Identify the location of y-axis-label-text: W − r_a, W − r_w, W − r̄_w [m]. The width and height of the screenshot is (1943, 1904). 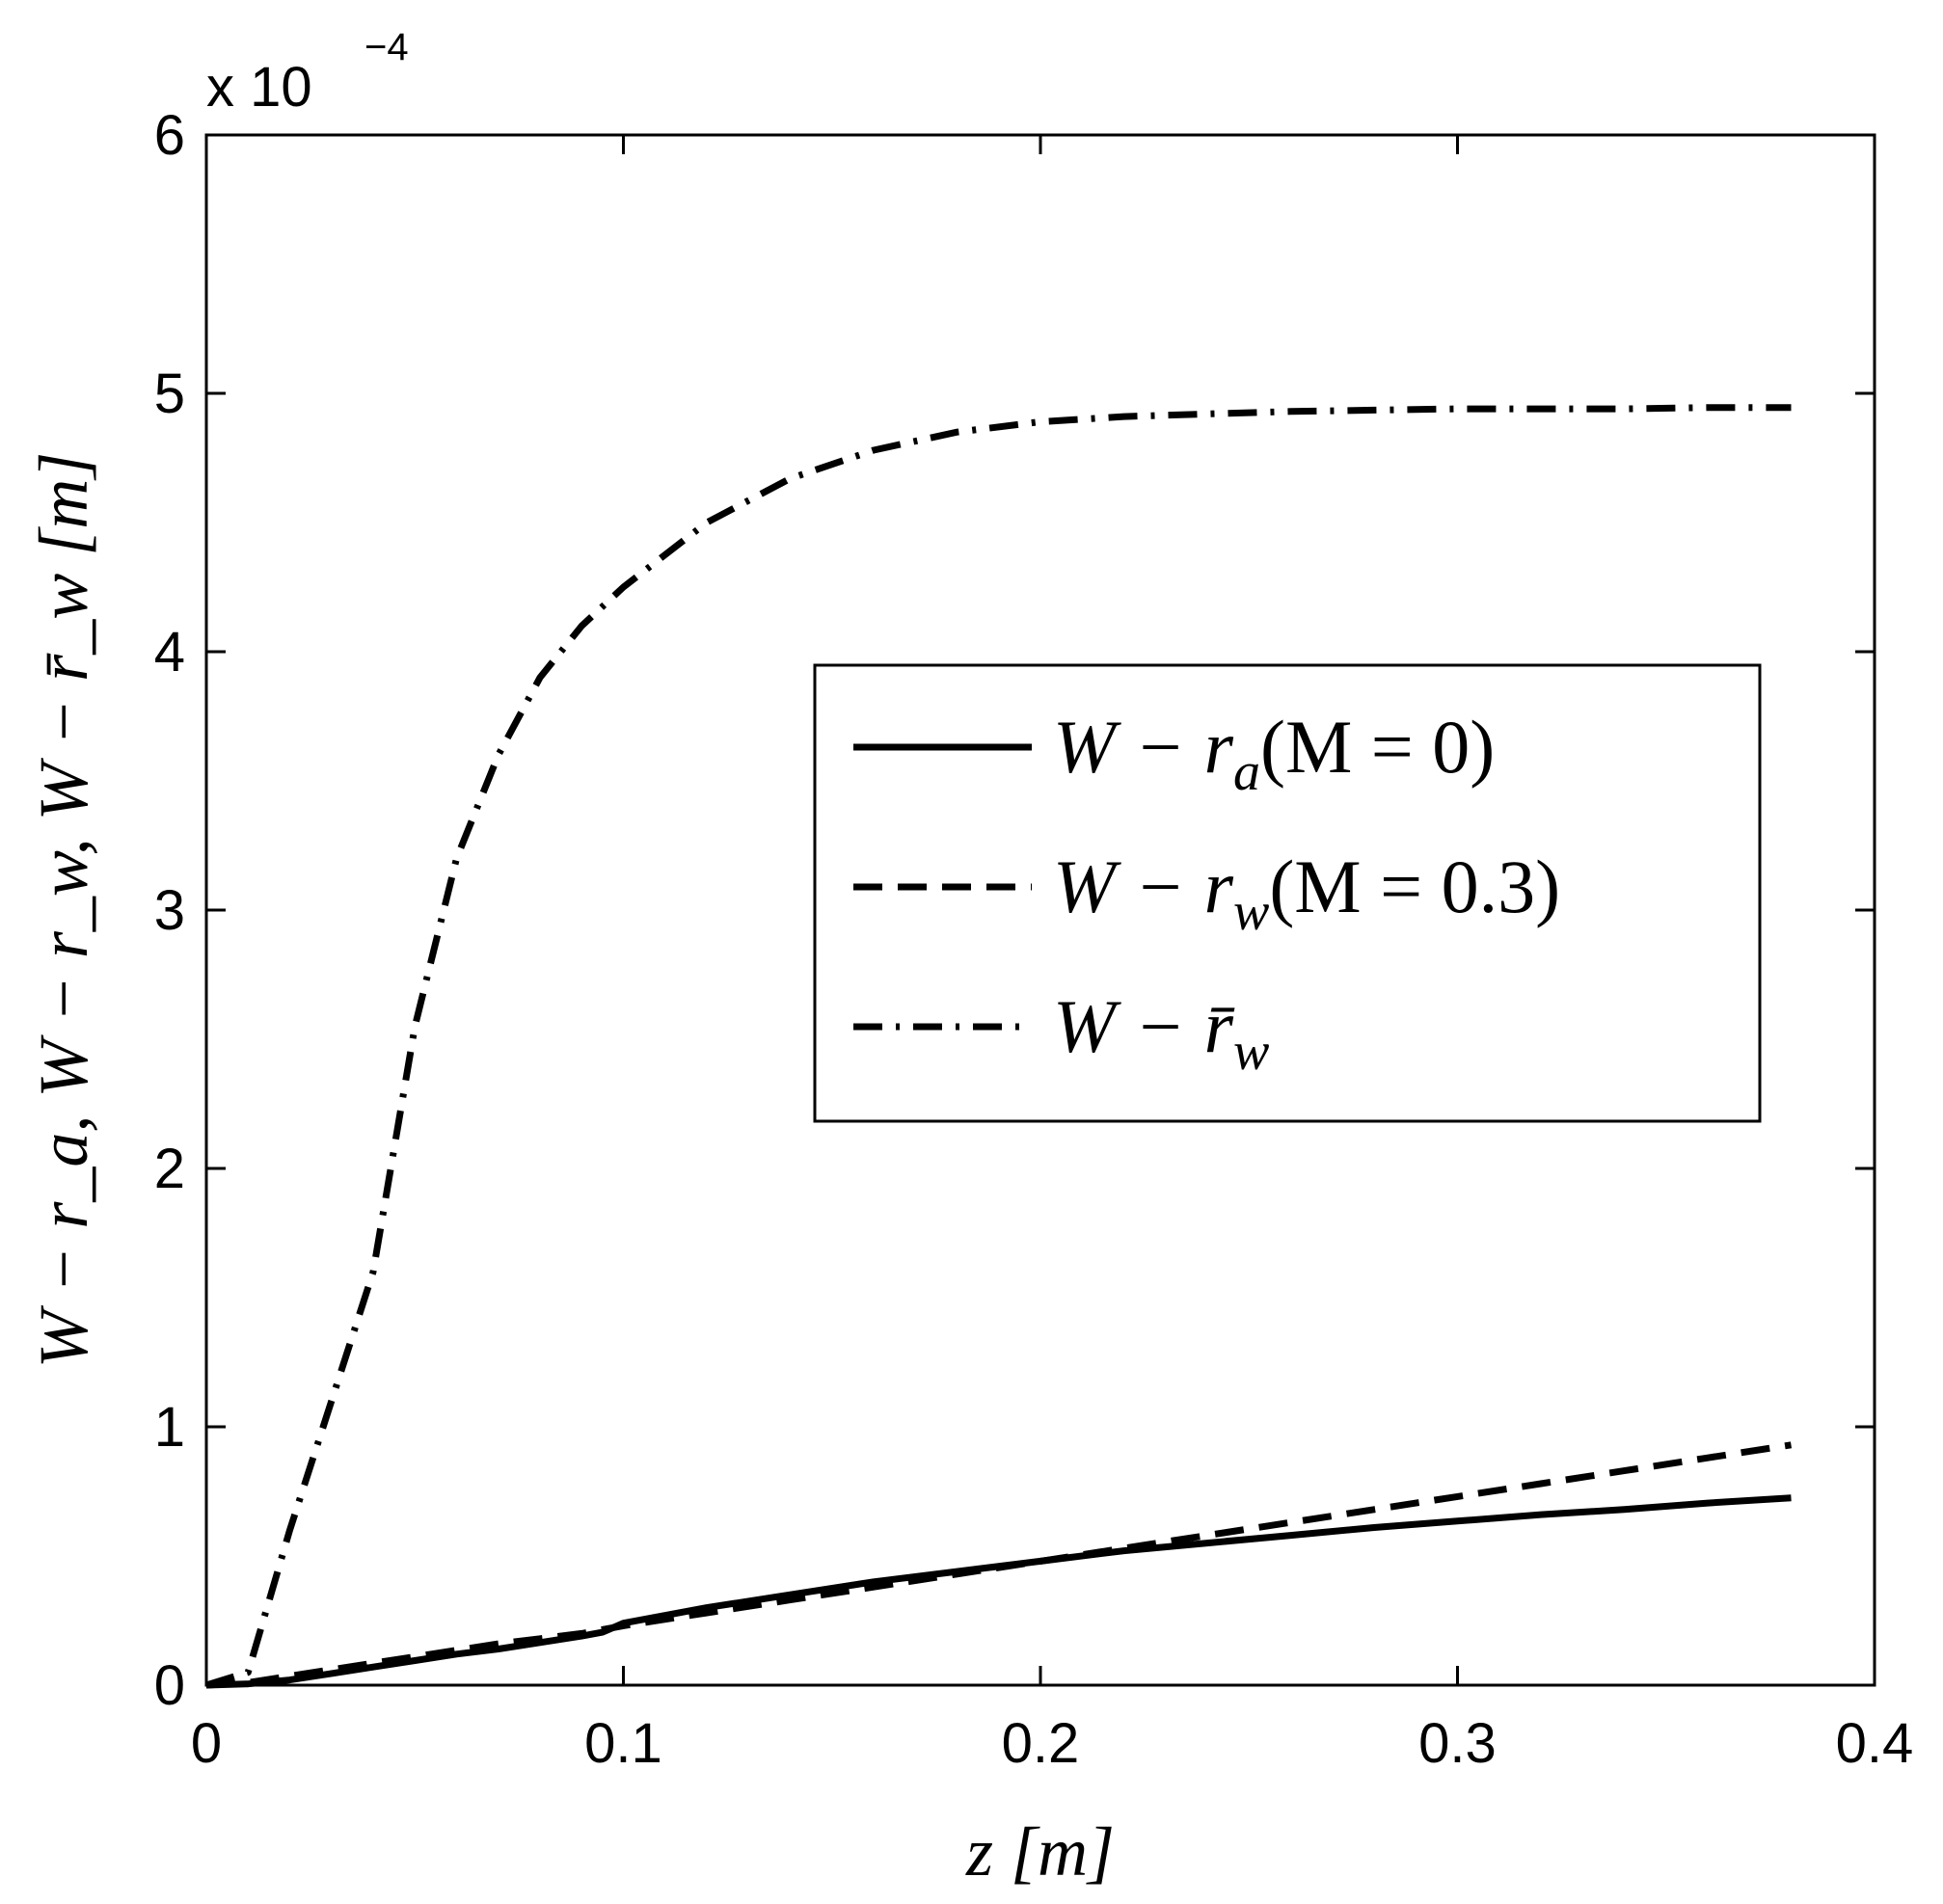
(63, 910).